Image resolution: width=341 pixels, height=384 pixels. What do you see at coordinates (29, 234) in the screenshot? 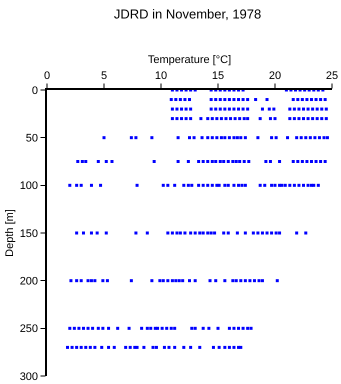
I see `y-tick-label: 150` at bounding box center [29, 234].